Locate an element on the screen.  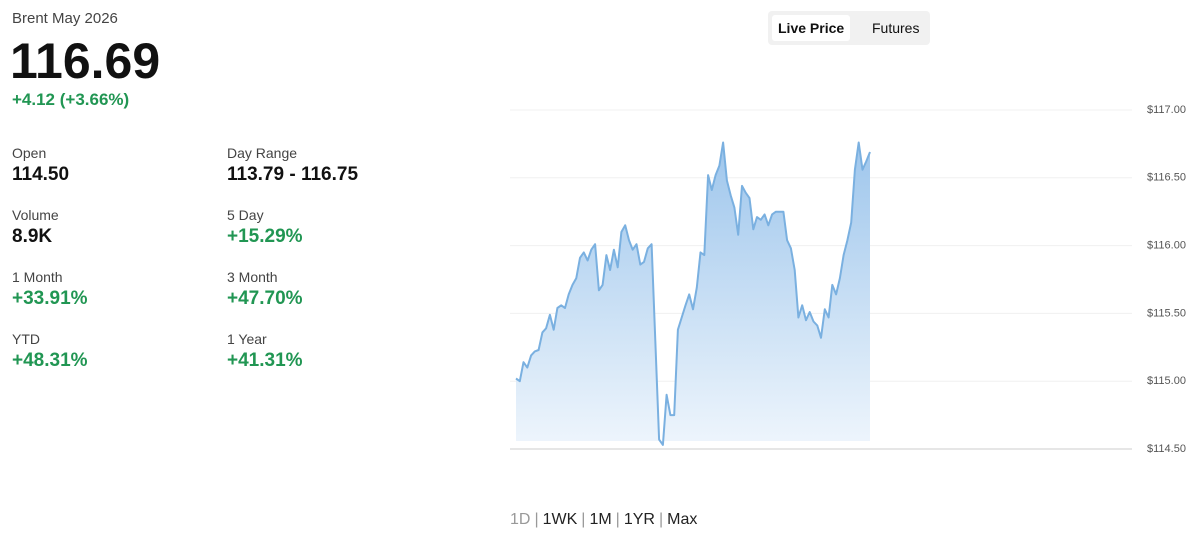
stat-value: +33.91% is located at coordinates (50, 298).